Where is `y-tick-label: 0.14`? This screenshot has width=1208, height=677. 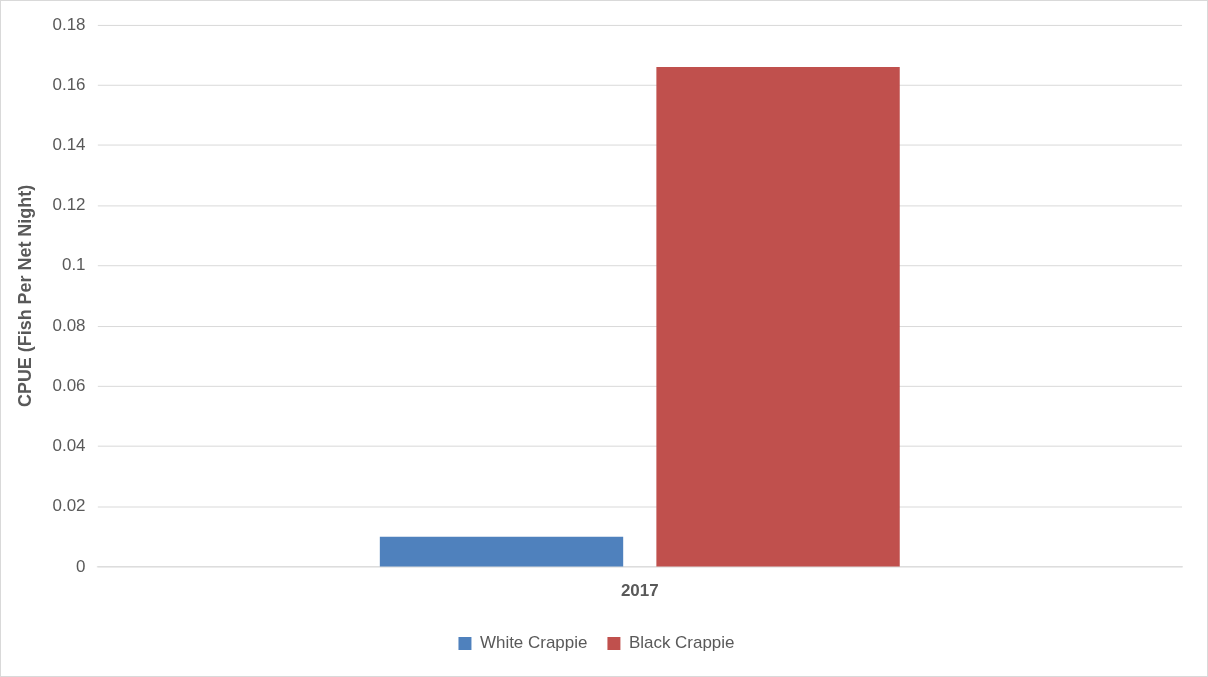 y-tick-label: 0.14 is located at coordinates (69, 145).